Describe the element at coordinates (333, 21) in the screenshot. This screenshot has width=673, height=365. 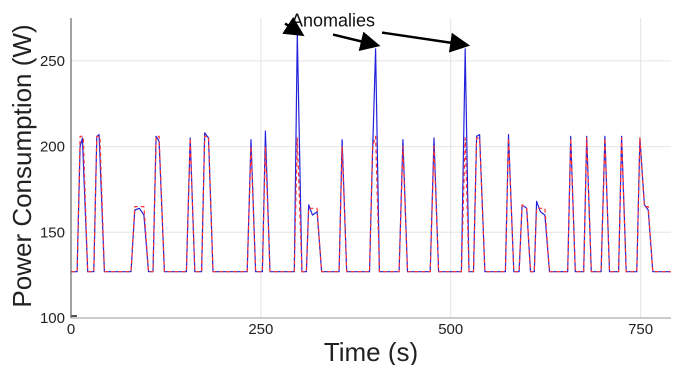
I see `annotation-text: Anomalies` at that location.